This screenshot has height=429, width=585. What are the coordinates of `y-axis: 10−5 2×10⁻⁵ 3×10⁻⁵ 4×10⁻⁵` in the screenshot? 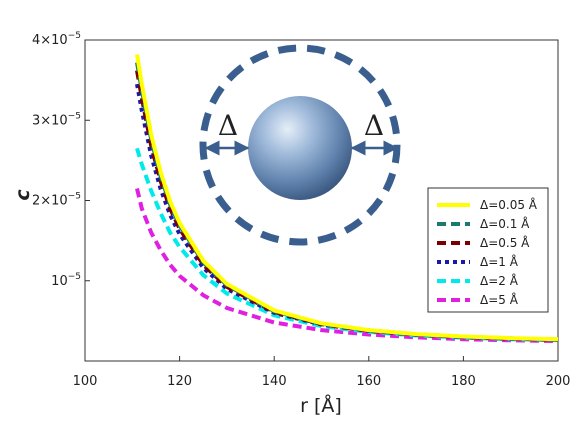 It's located at (61, 160).